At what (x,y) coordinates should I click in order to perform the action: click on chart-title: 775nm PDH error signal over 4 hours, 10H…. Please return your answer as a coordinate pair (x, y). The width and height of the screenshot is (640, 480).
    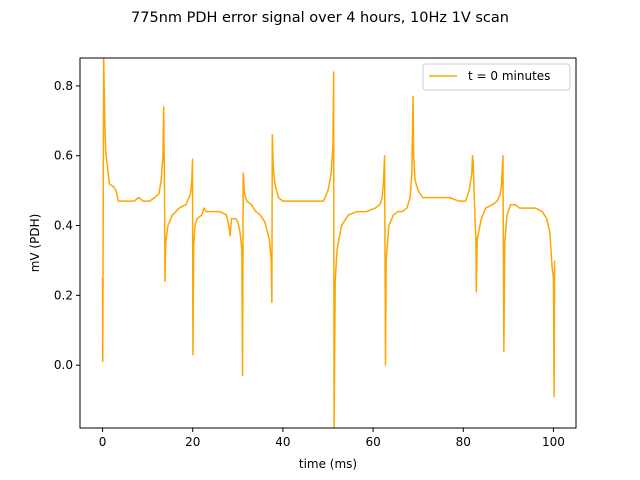
    Looking at the image, I should click on (320, 18).